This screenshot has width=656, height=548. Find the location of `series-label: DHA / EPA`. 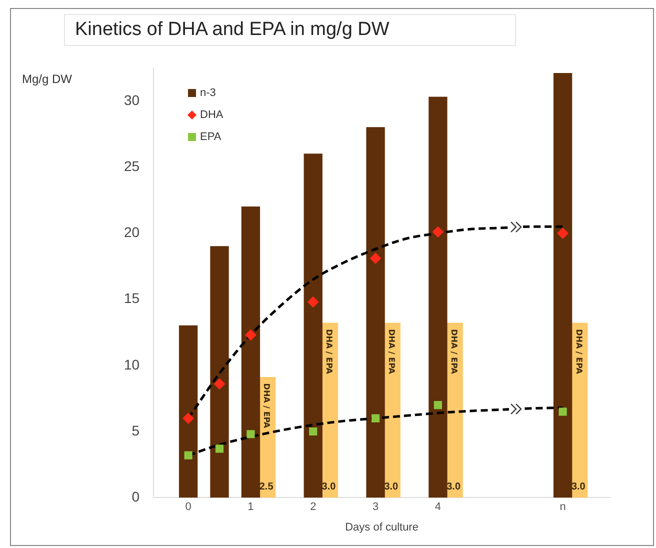

series-label: DHA / EPA is located at coordinates (453, 352).